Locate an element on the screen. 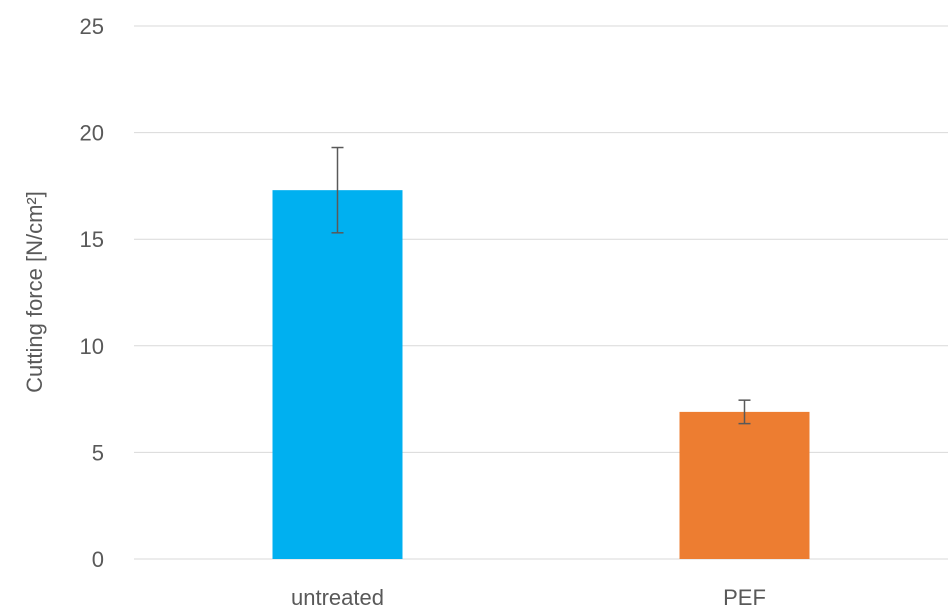 The width and height of the screenshot is (948, 614). y-tick-label: 10 is located at coordinates (92, 346).